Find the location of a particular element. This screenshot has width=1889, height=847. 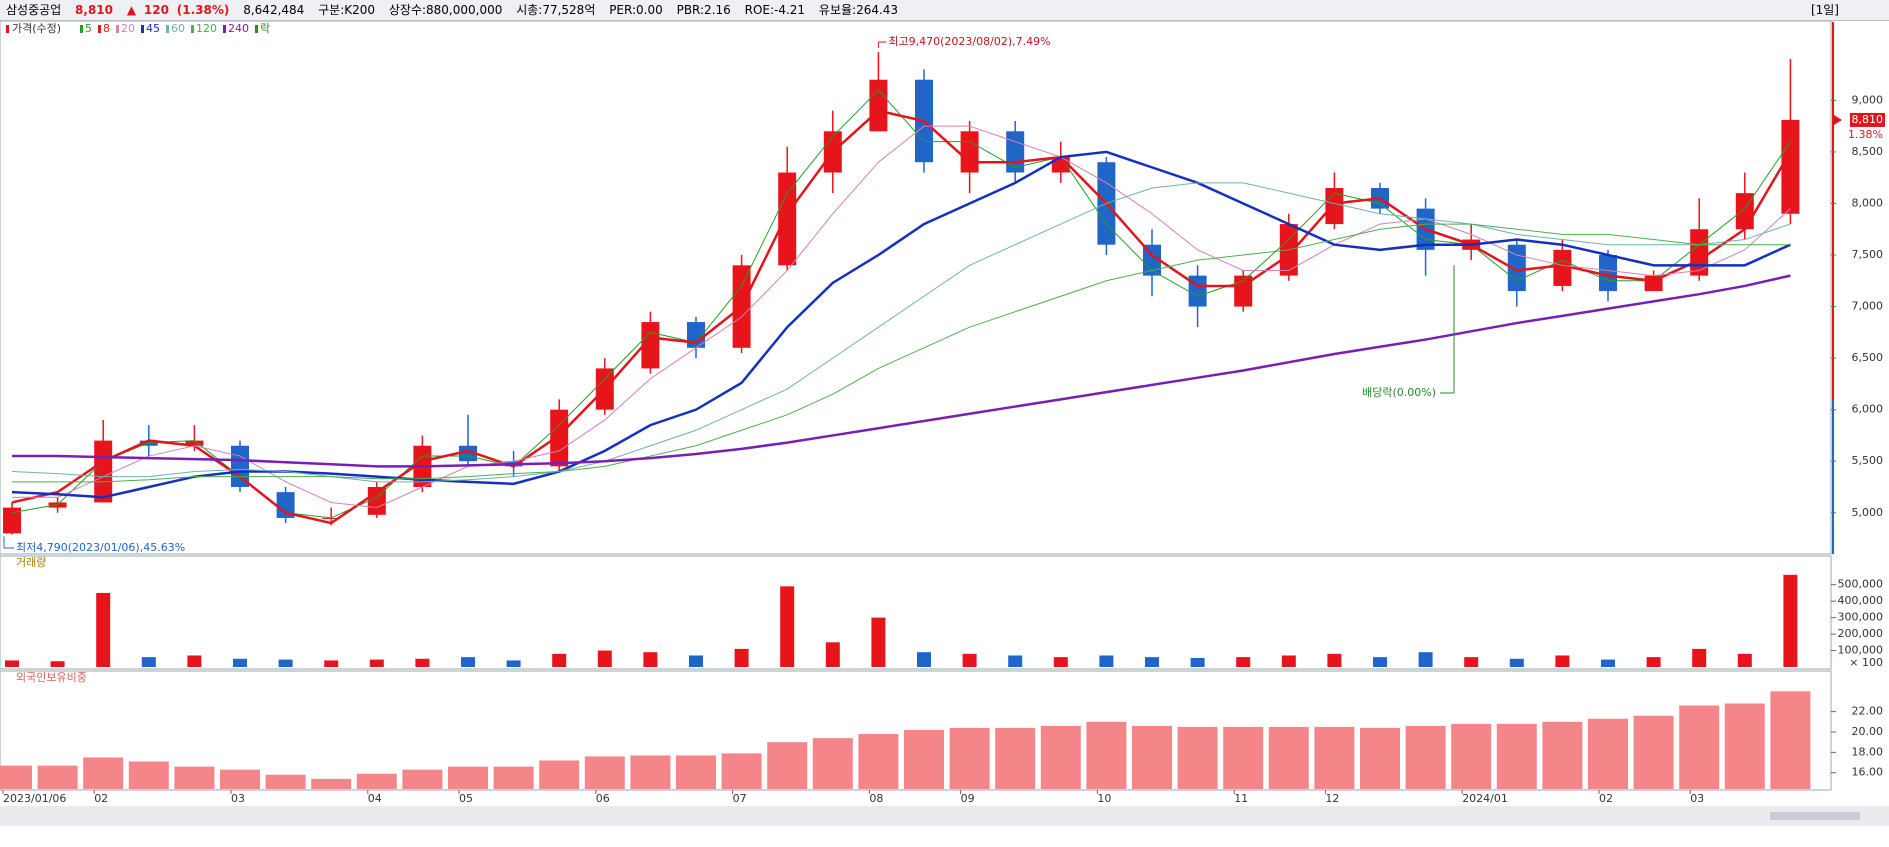

last-change: 1.38% is located at coordinates (1865, 134).